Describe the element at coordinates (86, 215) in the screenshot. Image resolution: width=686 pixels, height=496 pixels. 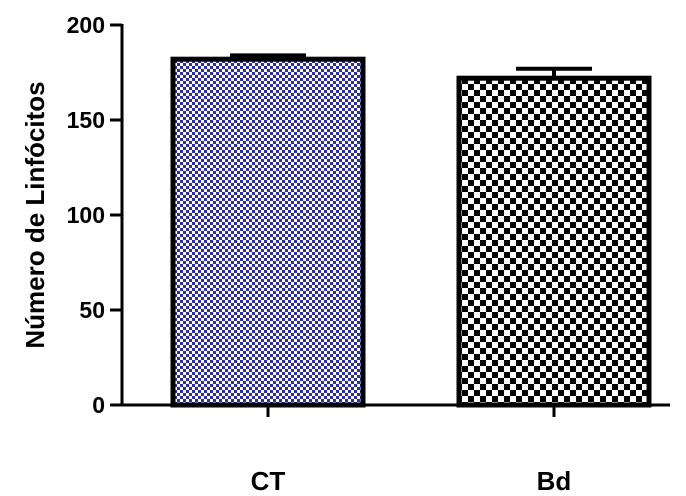
I see `y-tick-label: 100` at that location.